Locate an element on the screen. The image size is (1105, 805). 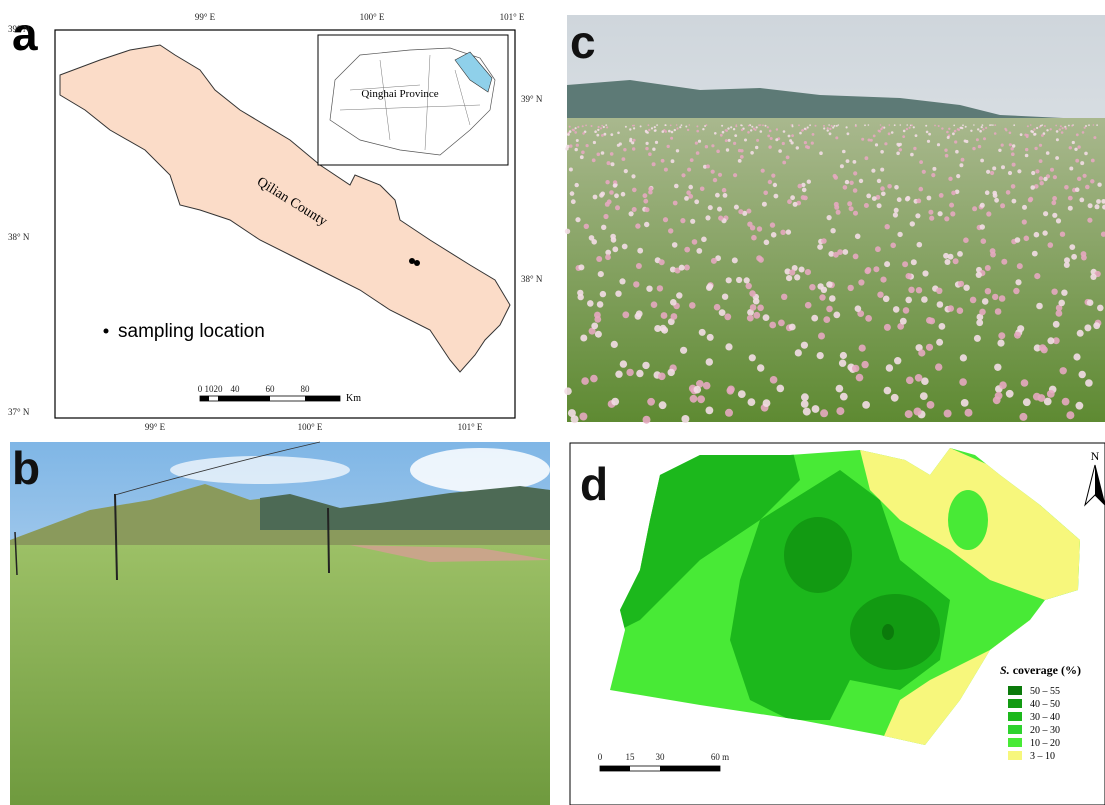
panel-label: d is located at coordinates (594, 484).